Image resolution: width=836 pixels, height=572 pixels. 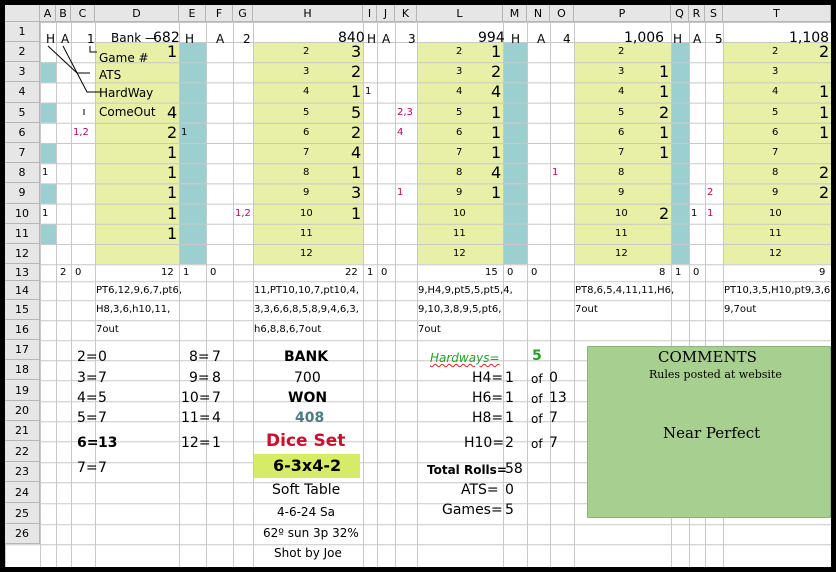 What do you see at coordinates (22, 153) in the screenshot?
I see `row-header-7: 7` at bounding box center [22, 153].